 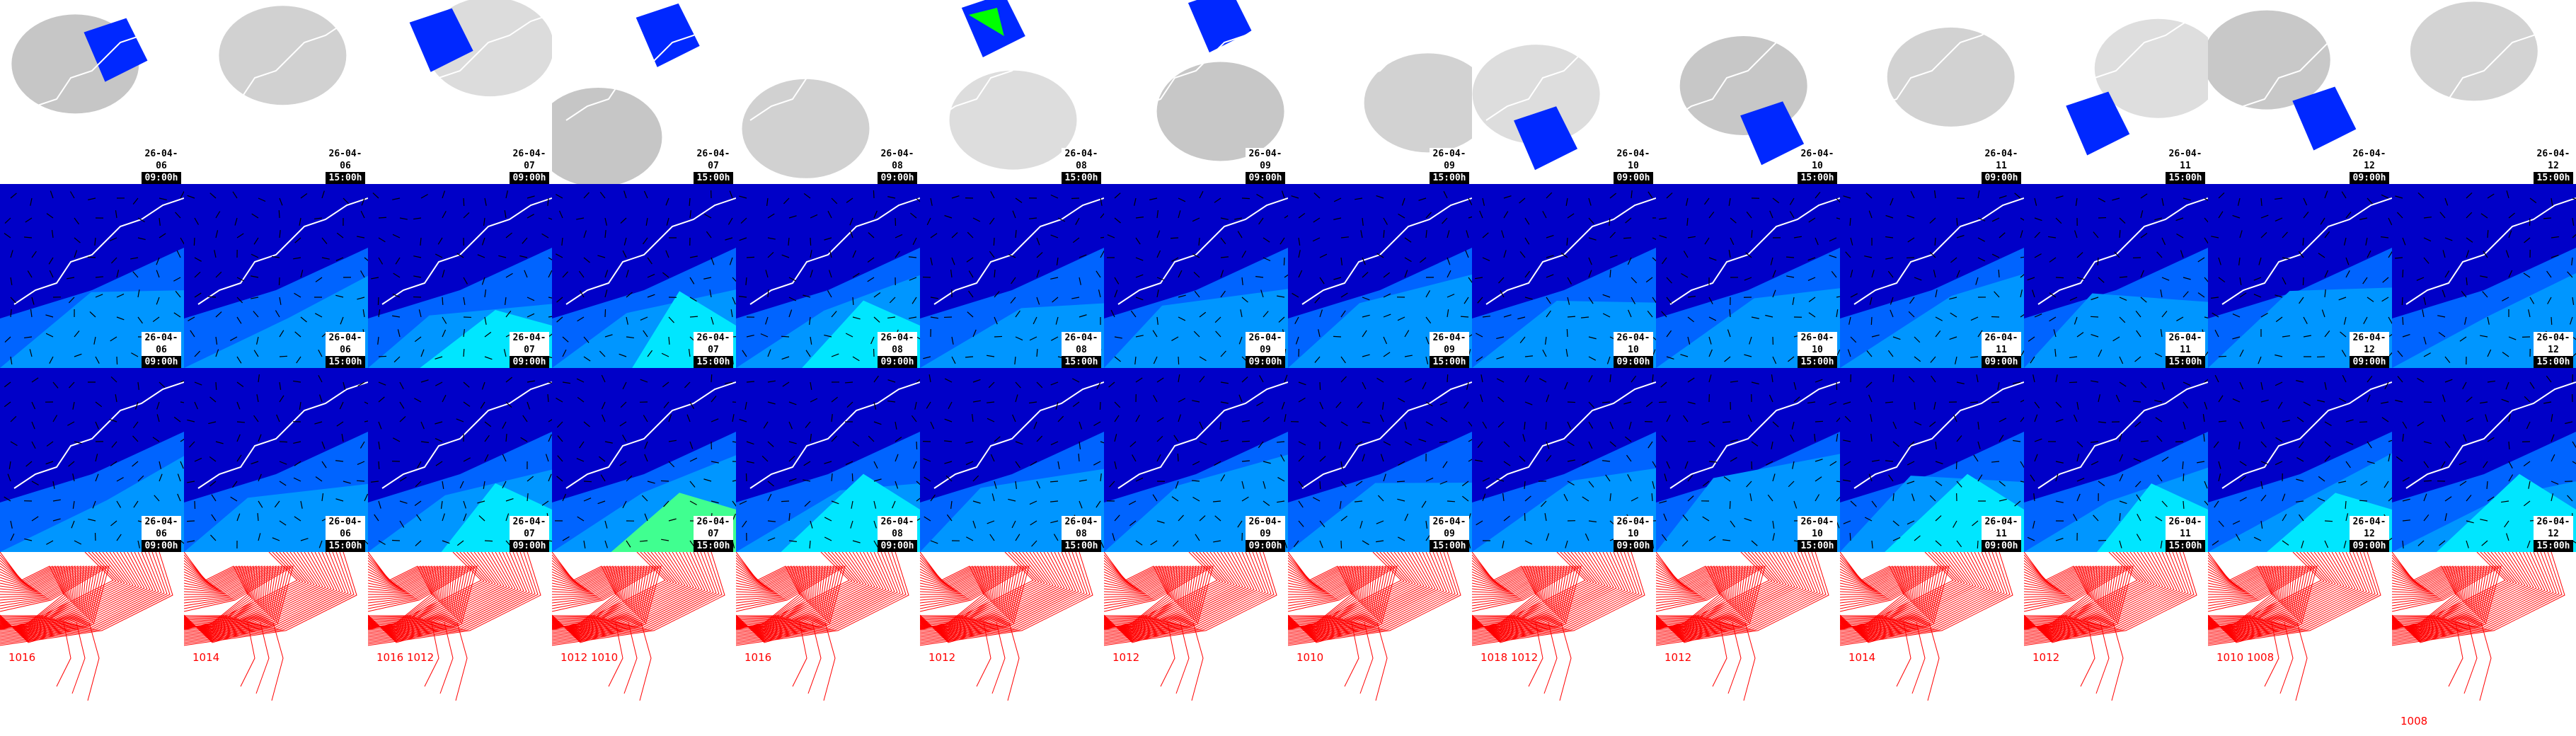 I want to click on date-label: 26-04-06, so click(x=345, y=160).